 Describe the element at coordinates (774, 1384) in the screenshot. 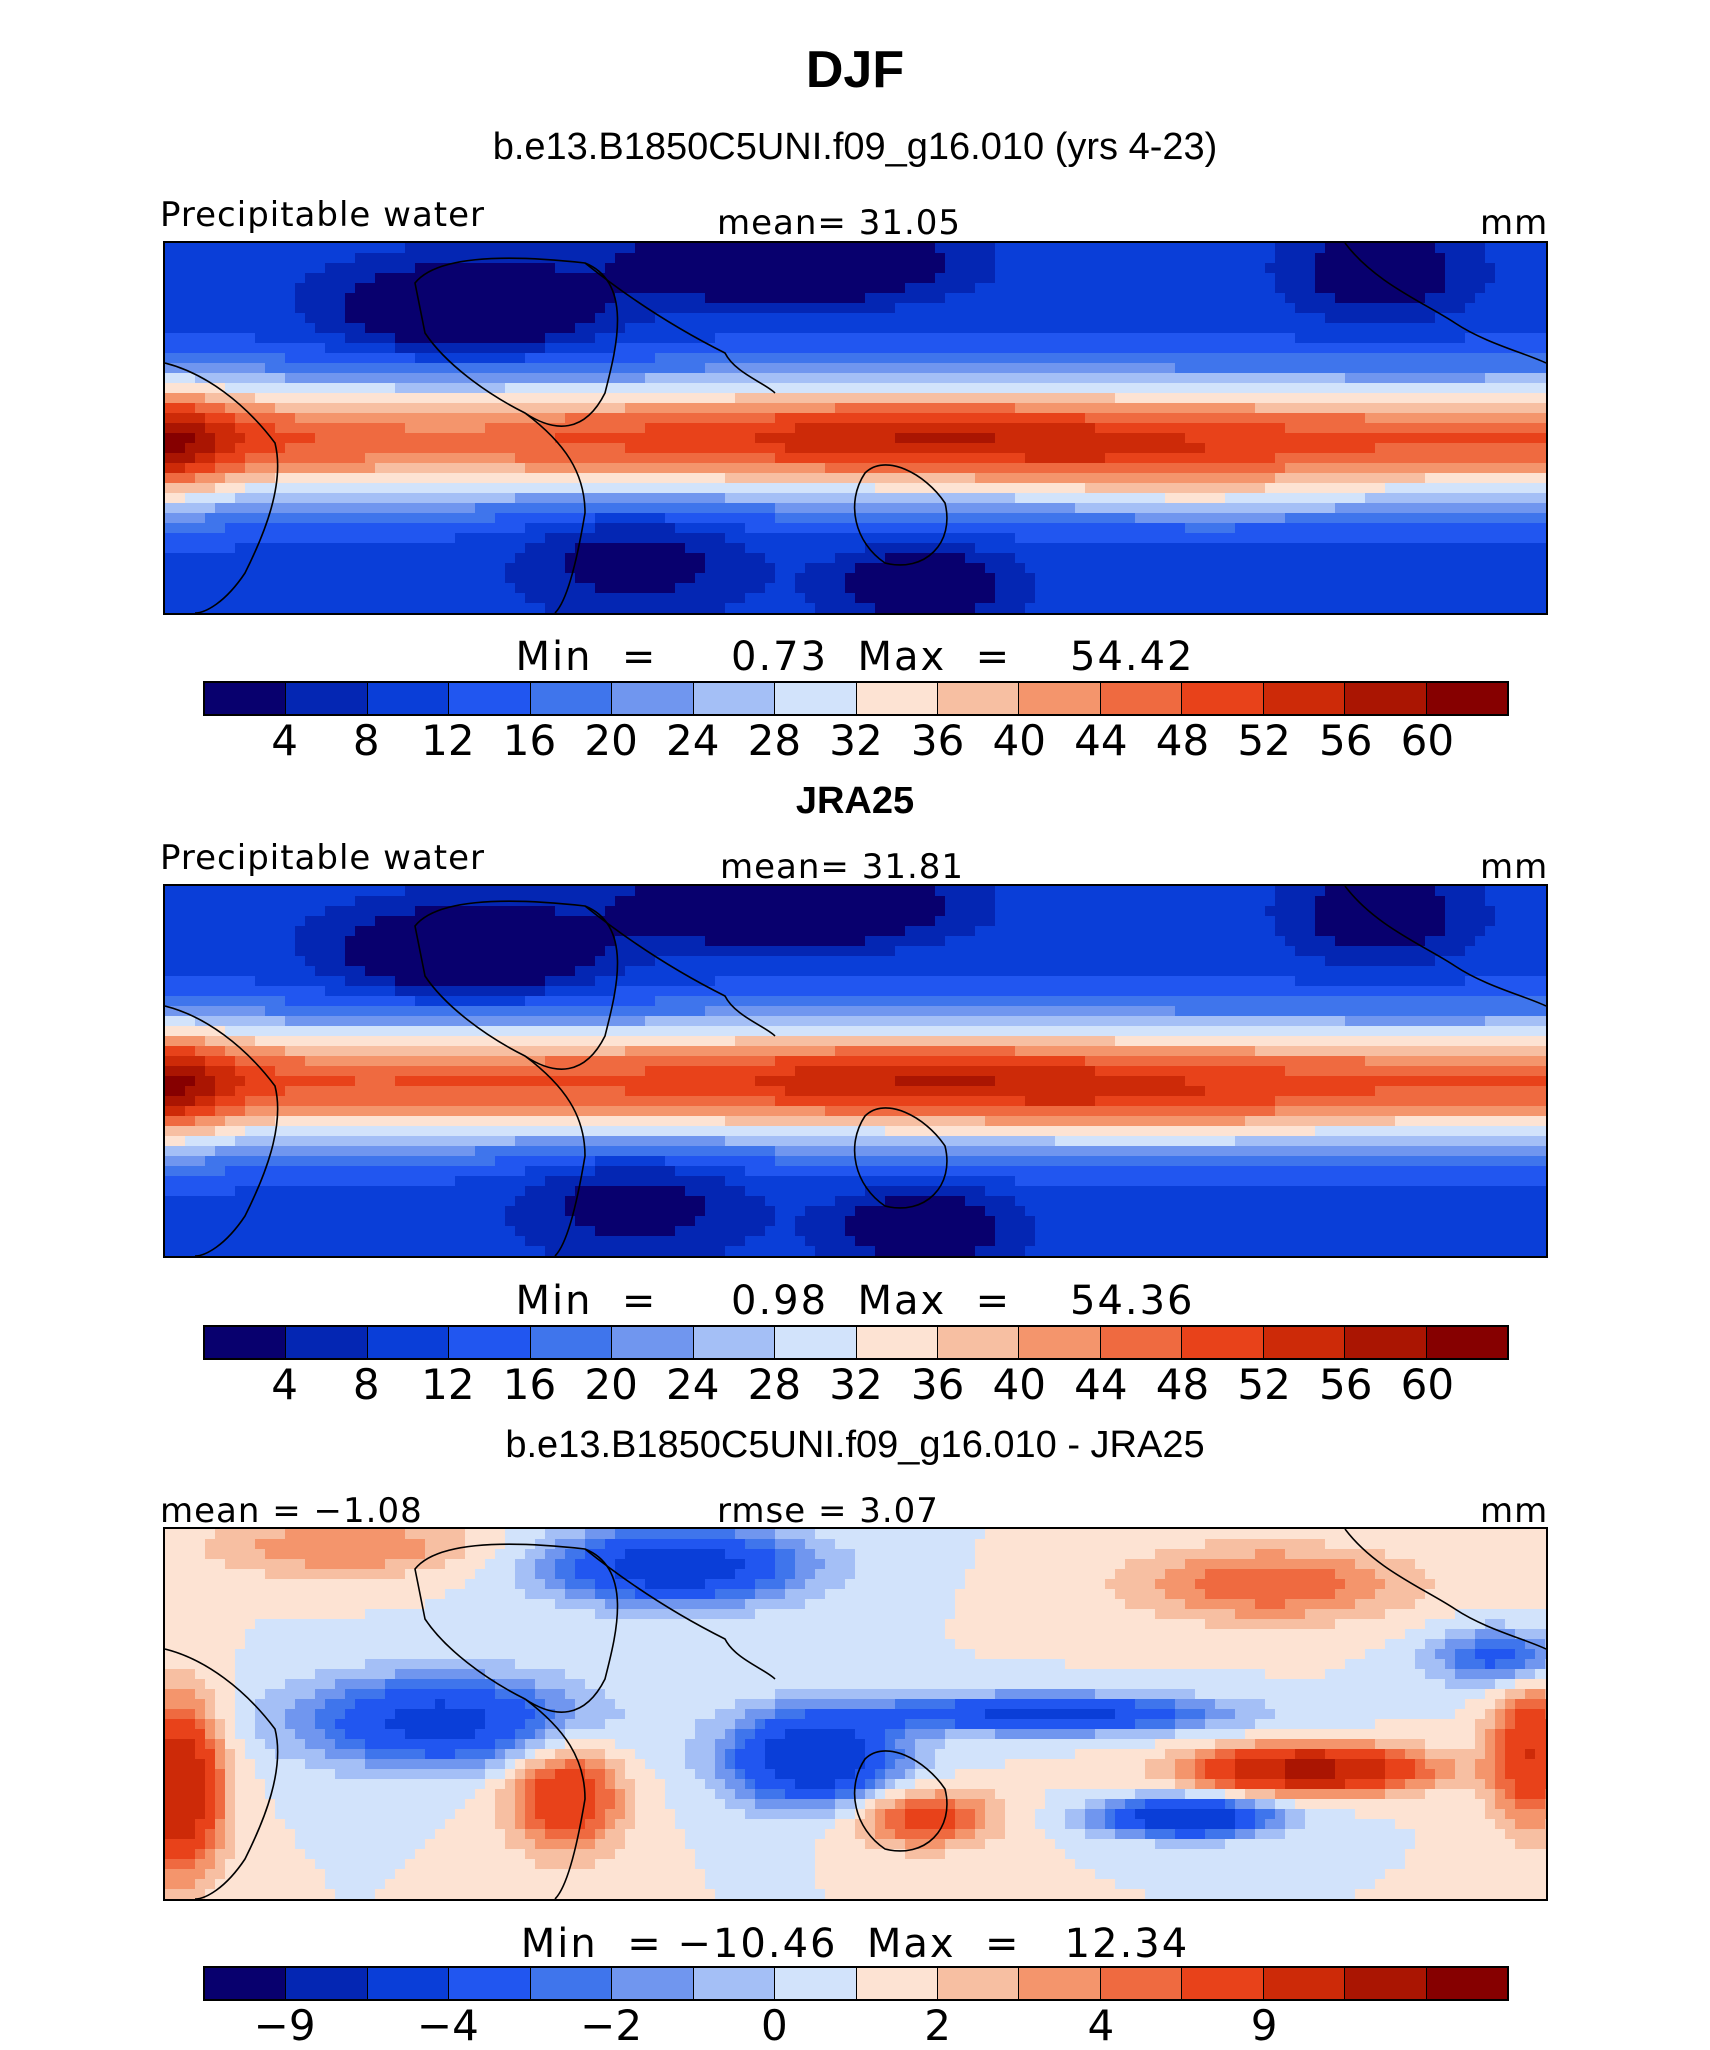

I see `colorbar-tick-label: 28` at that location.